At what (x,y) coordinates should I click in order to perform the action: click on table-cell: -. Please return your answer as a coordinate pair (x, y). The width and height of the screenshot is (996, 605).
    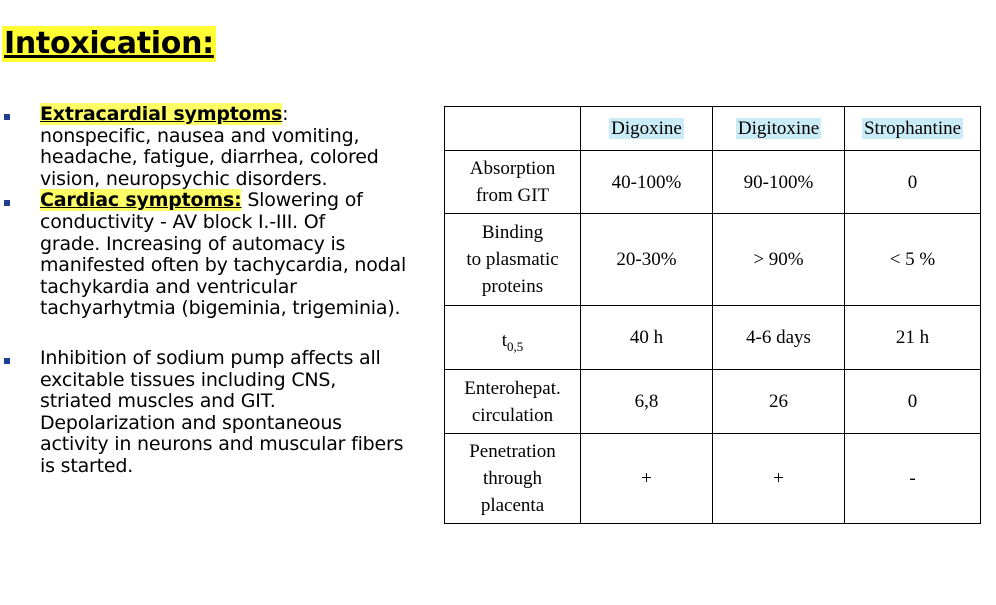
    Looking at the image, I should click on (912, 478).